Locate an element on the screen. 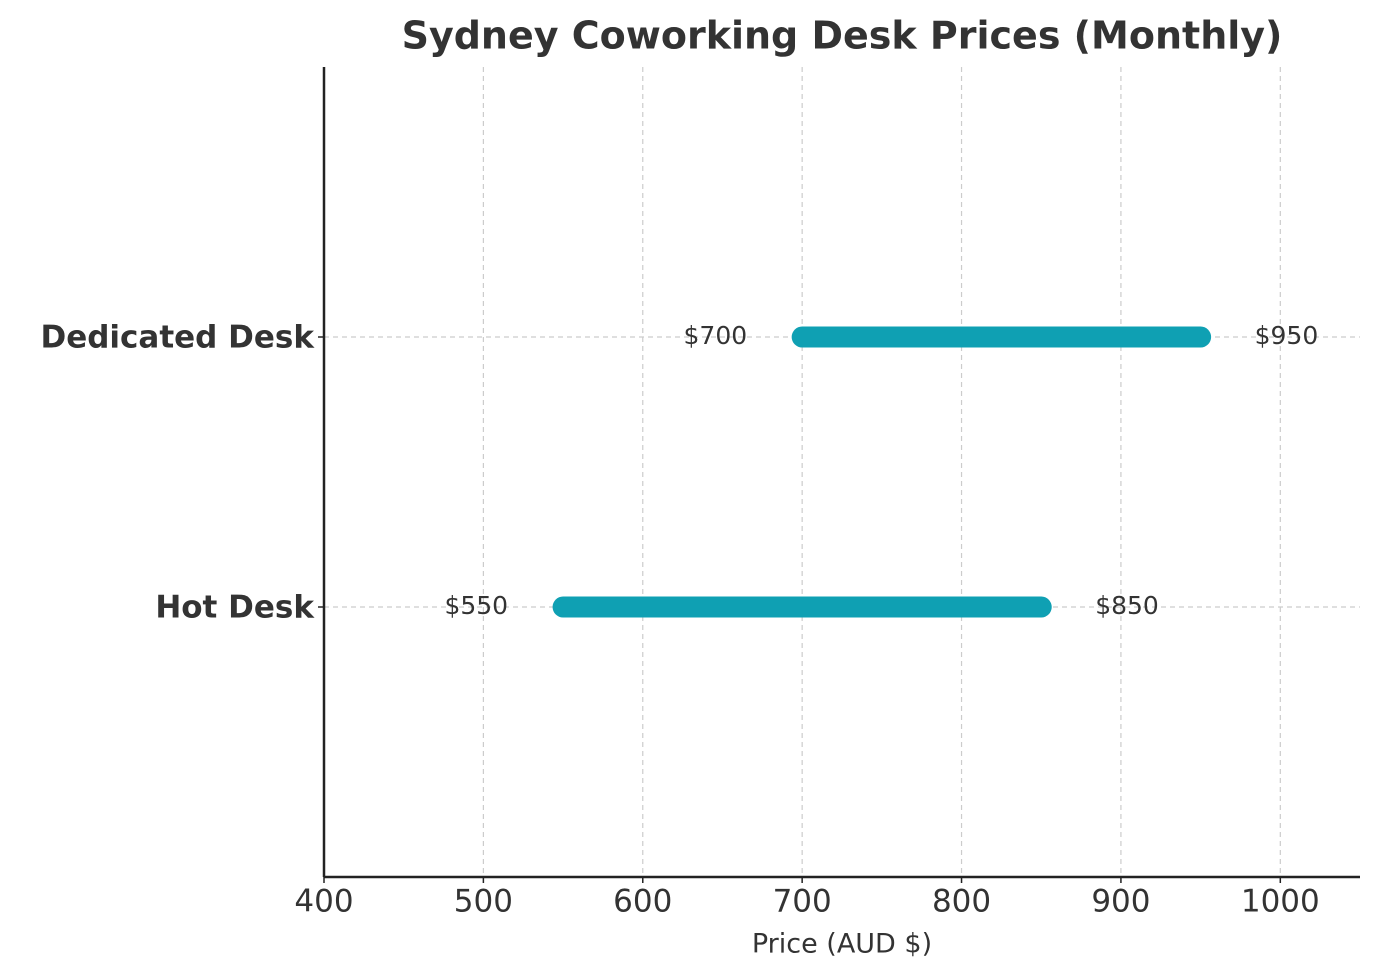 This screenshot has height=980, width=1380. x-tick-label: 600 is located at coordinates (642, 902).